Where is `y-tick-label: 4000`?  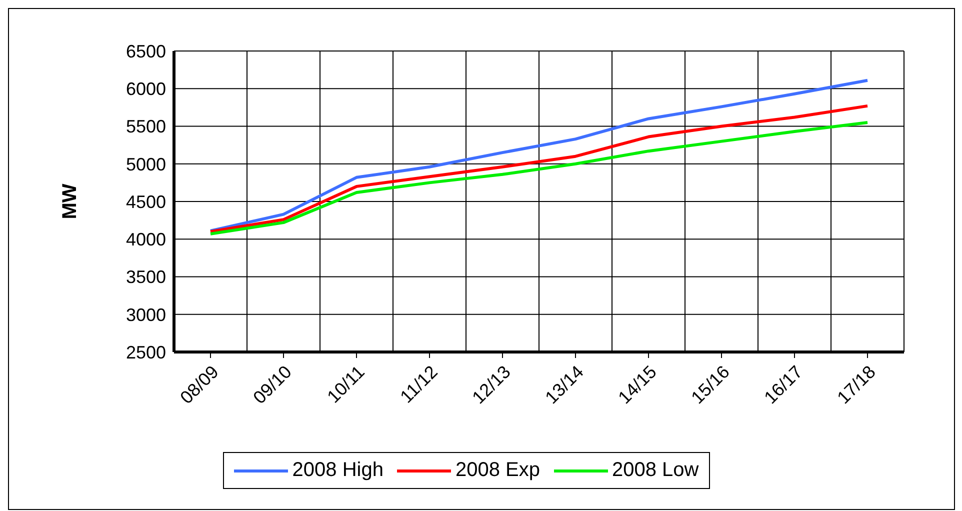
y-tick-label: 4000 is located at coordinates (146, 240).